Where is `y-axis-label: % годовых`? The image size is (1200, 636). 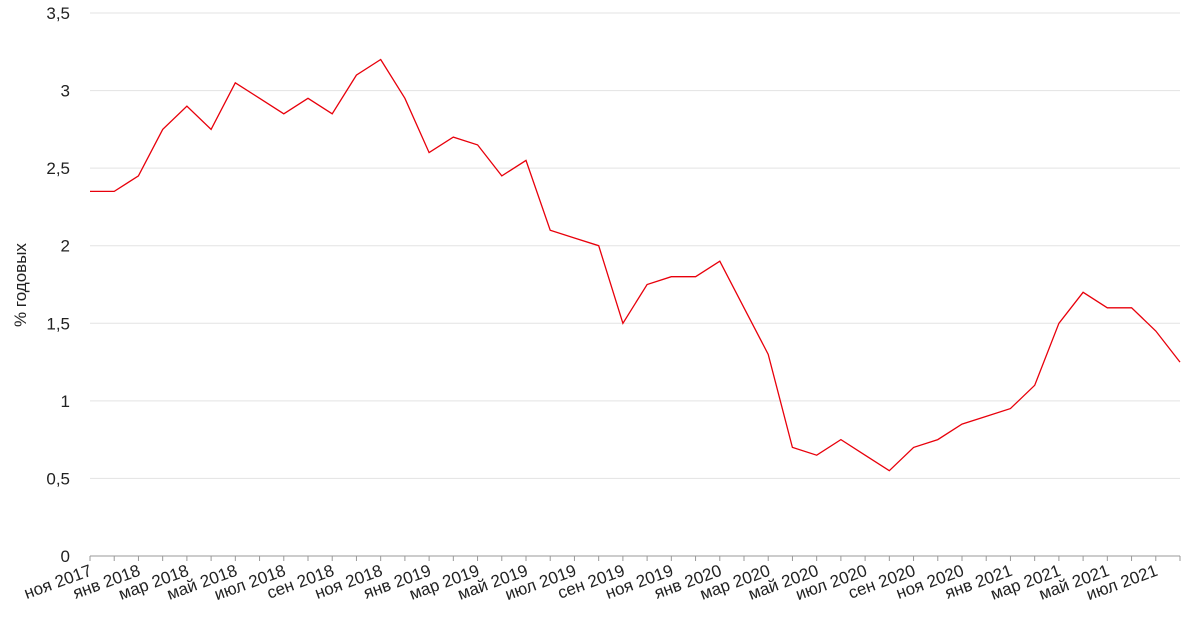
y-axis-label: % годовых is located at coordinates (20, 285).